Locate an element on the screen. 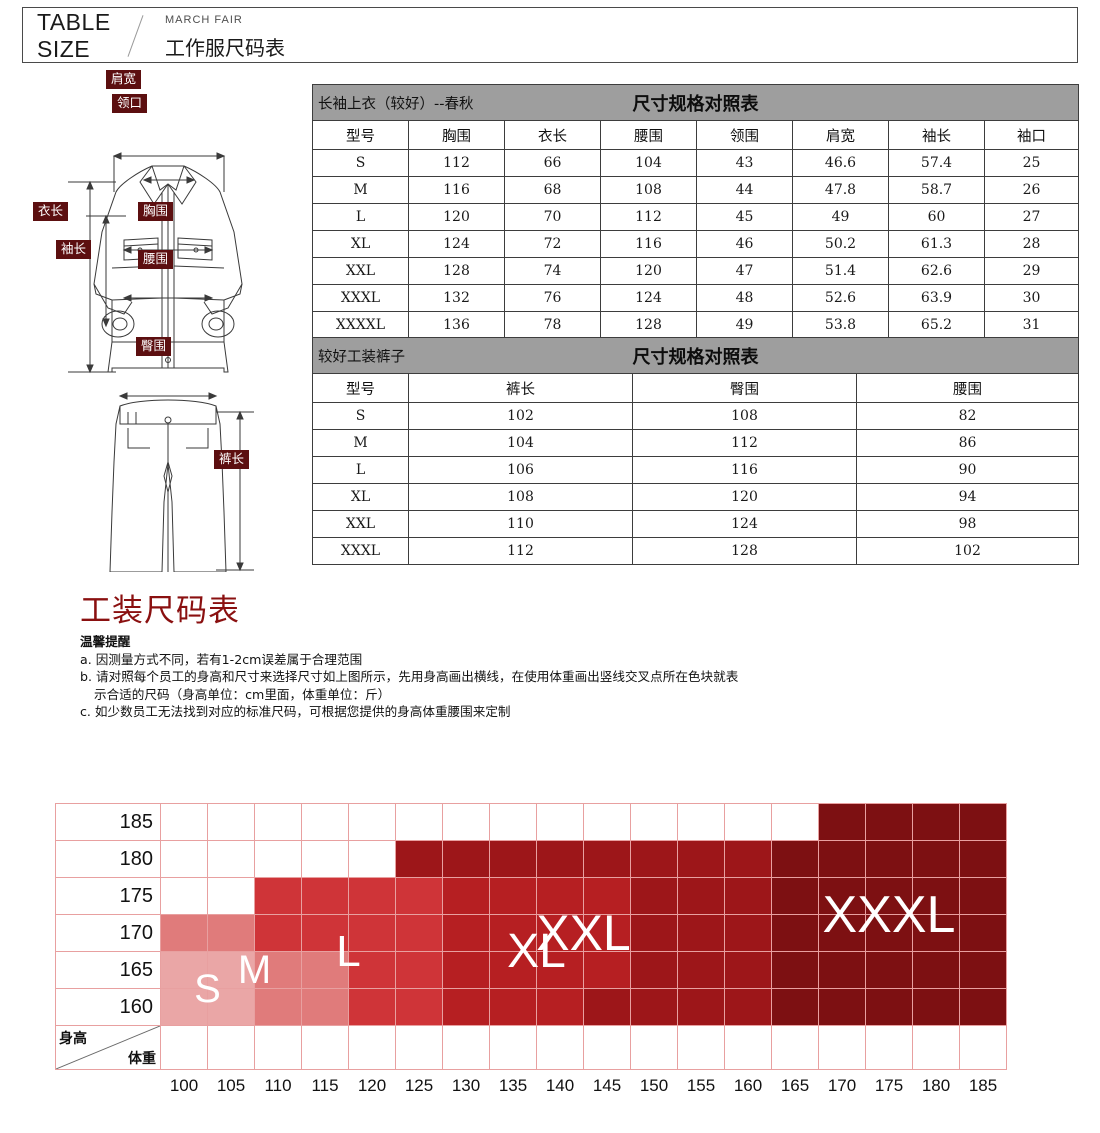 This screenshot has height=1133, width=1100. jacket-table-title-left: 长袖上衣（较好）--春秋 is located at coordinates (396, 104).